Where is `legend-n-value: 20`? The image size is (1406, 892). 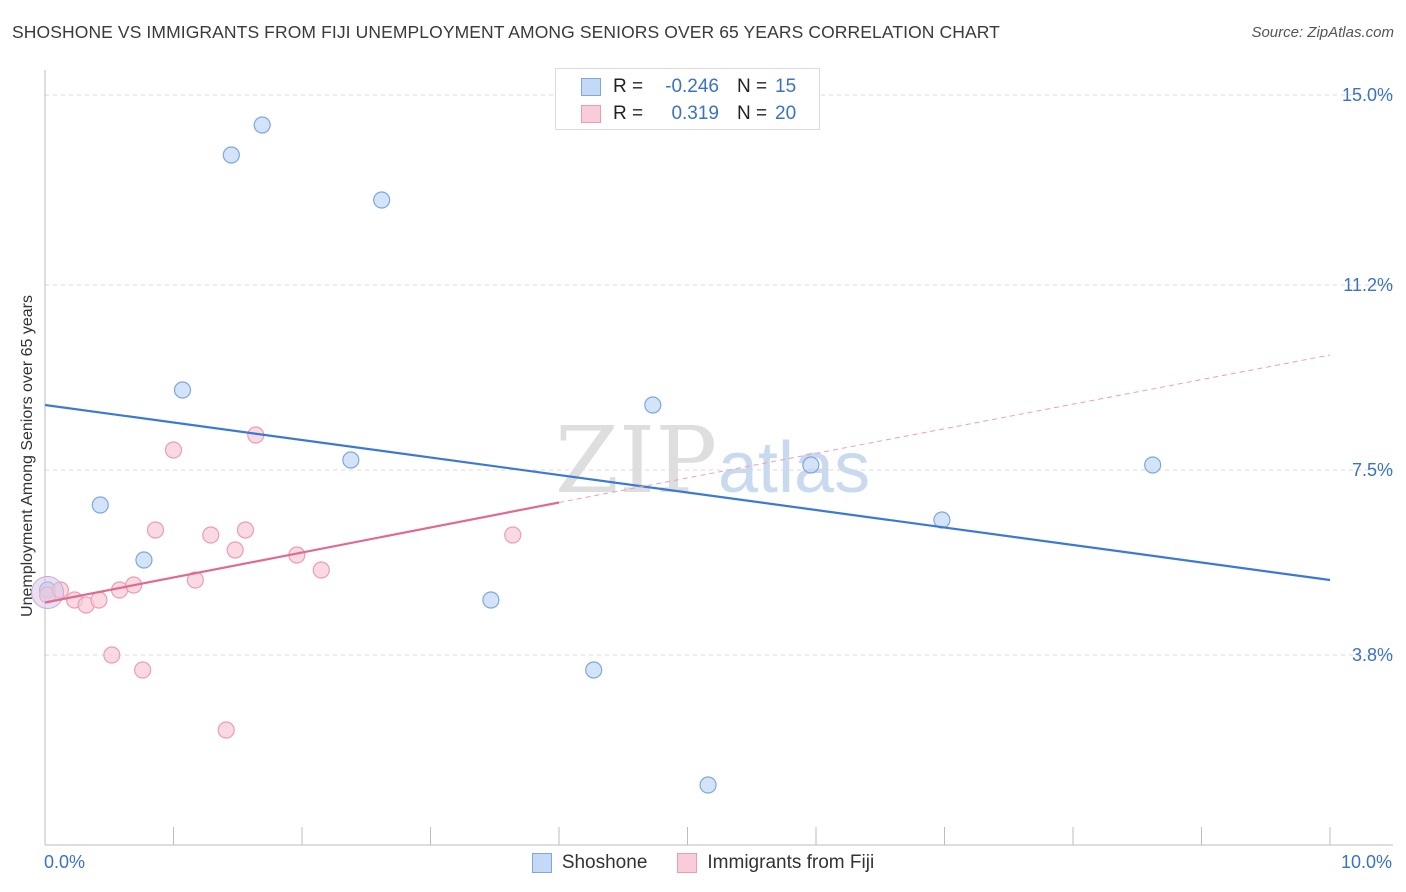
legend-n-value: 20 is located at coordinates (786, 113).